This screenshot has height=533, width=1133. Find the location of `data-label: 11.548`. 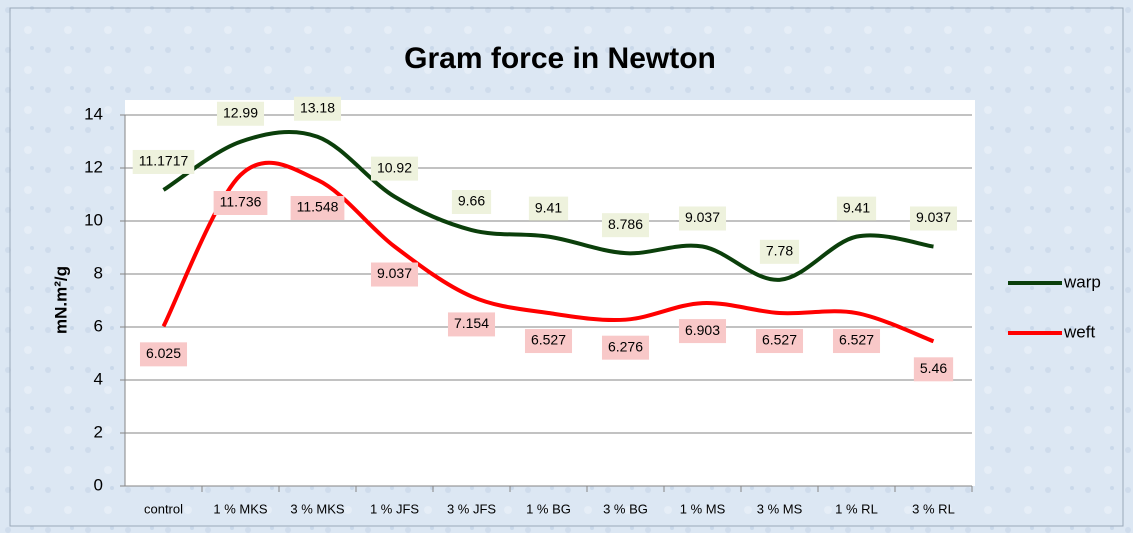

data-label: 11.548 is located at coordinates (318, 207).